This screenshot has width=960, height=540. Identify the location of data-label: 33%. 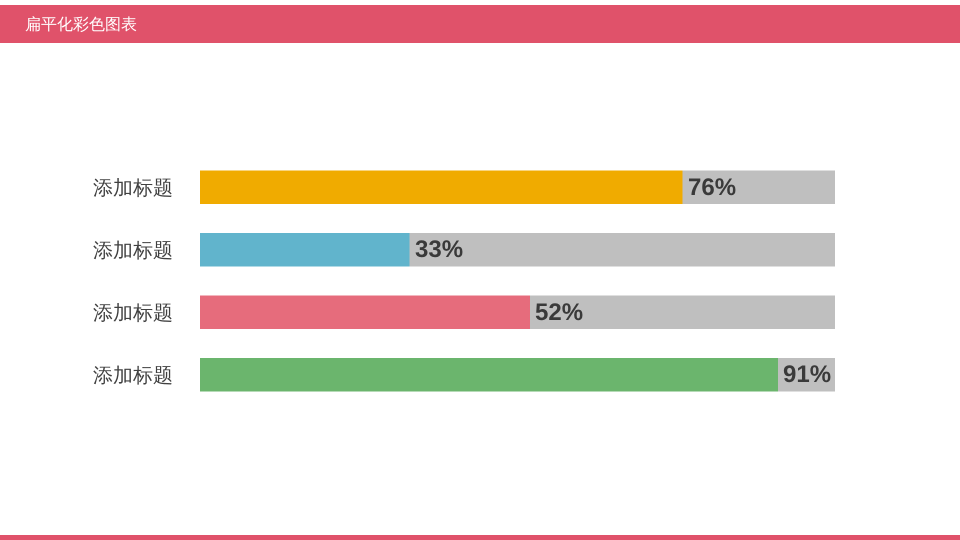
(439, 249).